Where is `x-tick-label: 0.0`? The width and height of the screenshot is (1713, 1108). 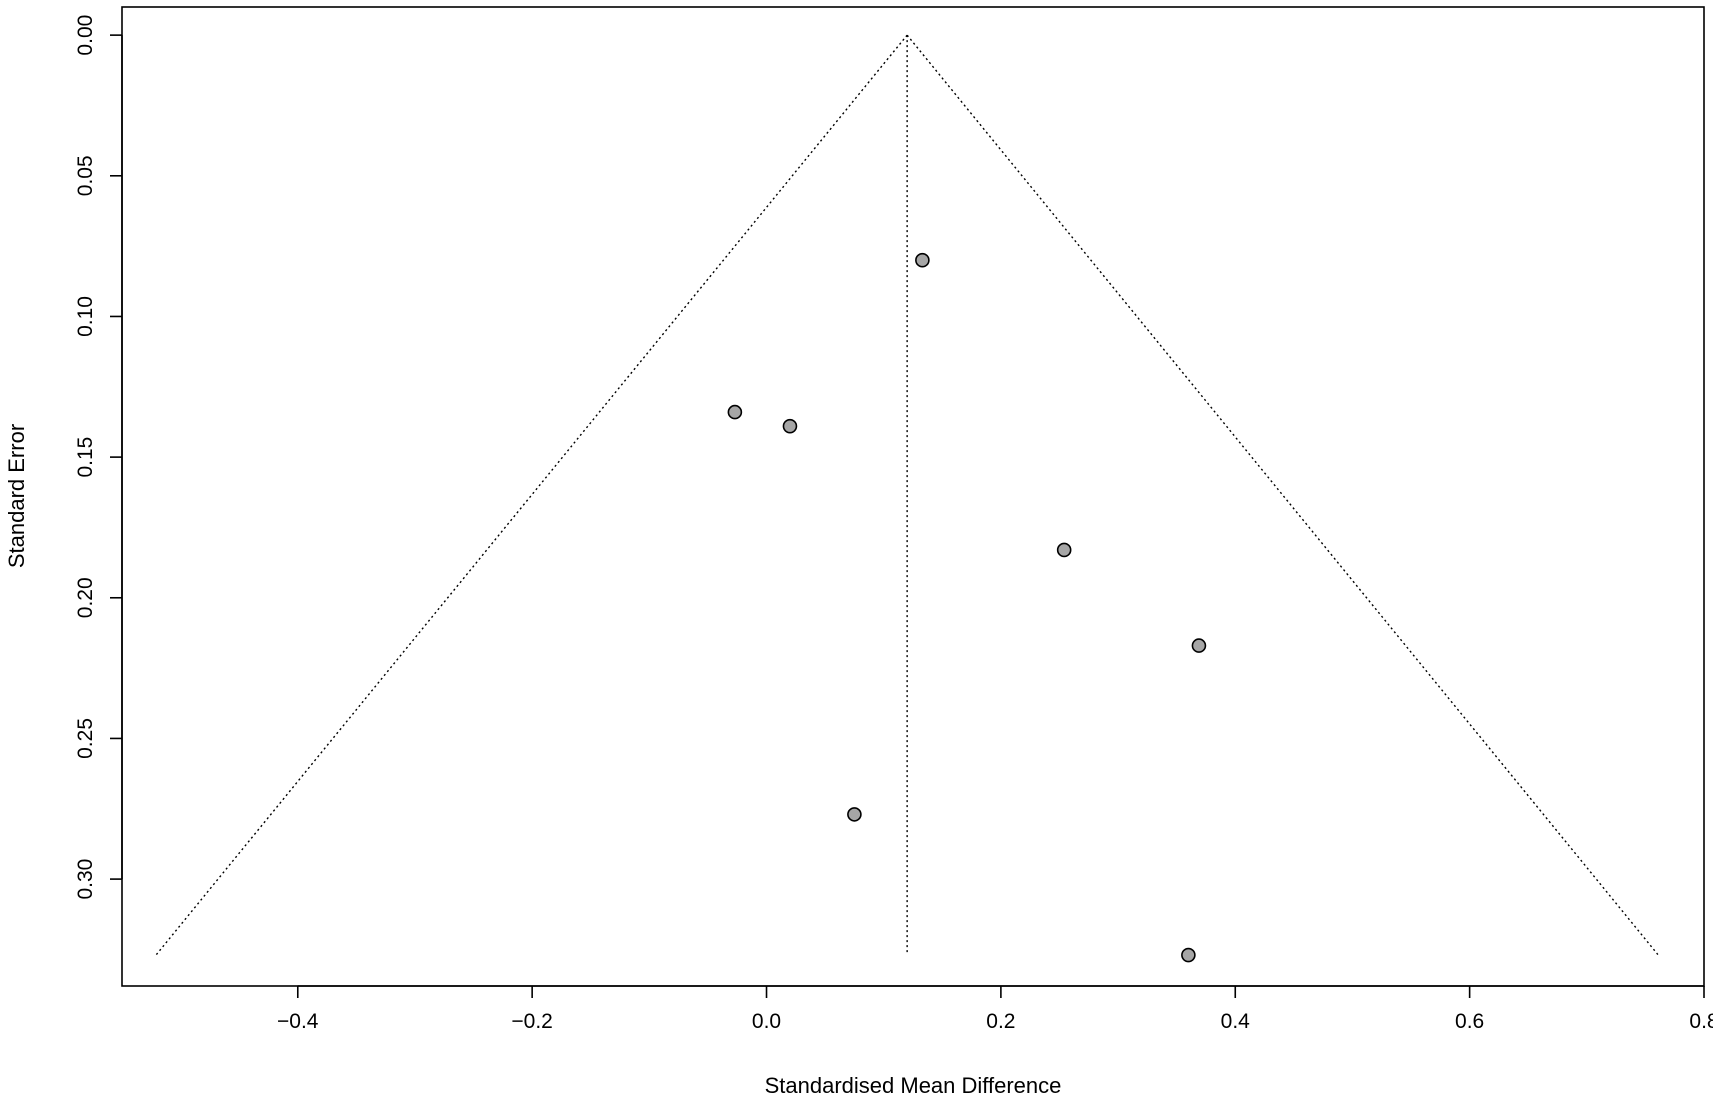
x-tick-label: 0.0 is located at coordinates (766, 1021).